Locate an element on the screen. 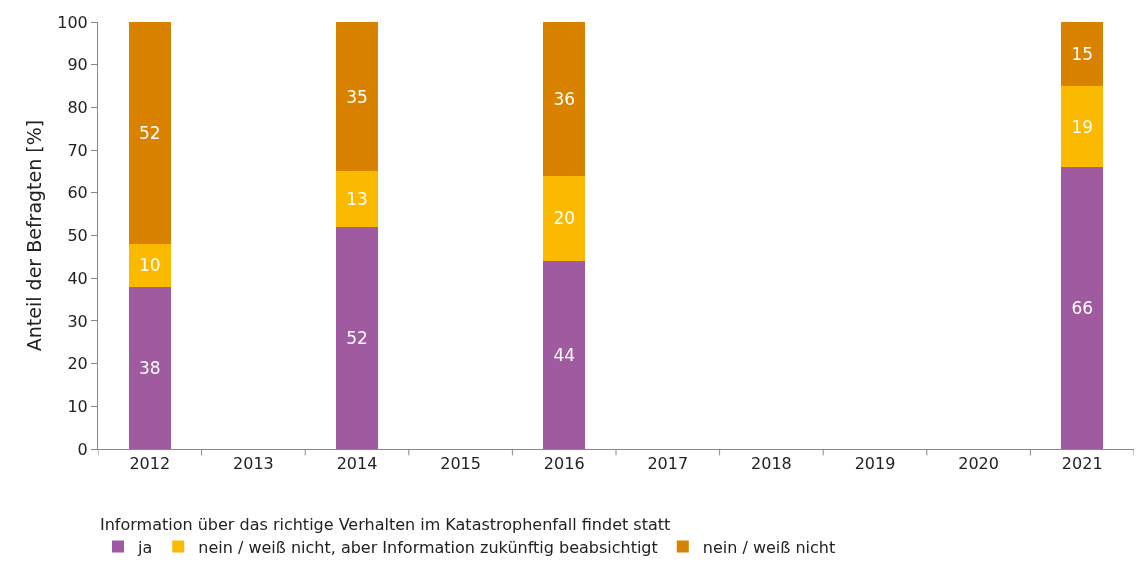  y-tick-label: 20 is located at coordinates (77, 364).